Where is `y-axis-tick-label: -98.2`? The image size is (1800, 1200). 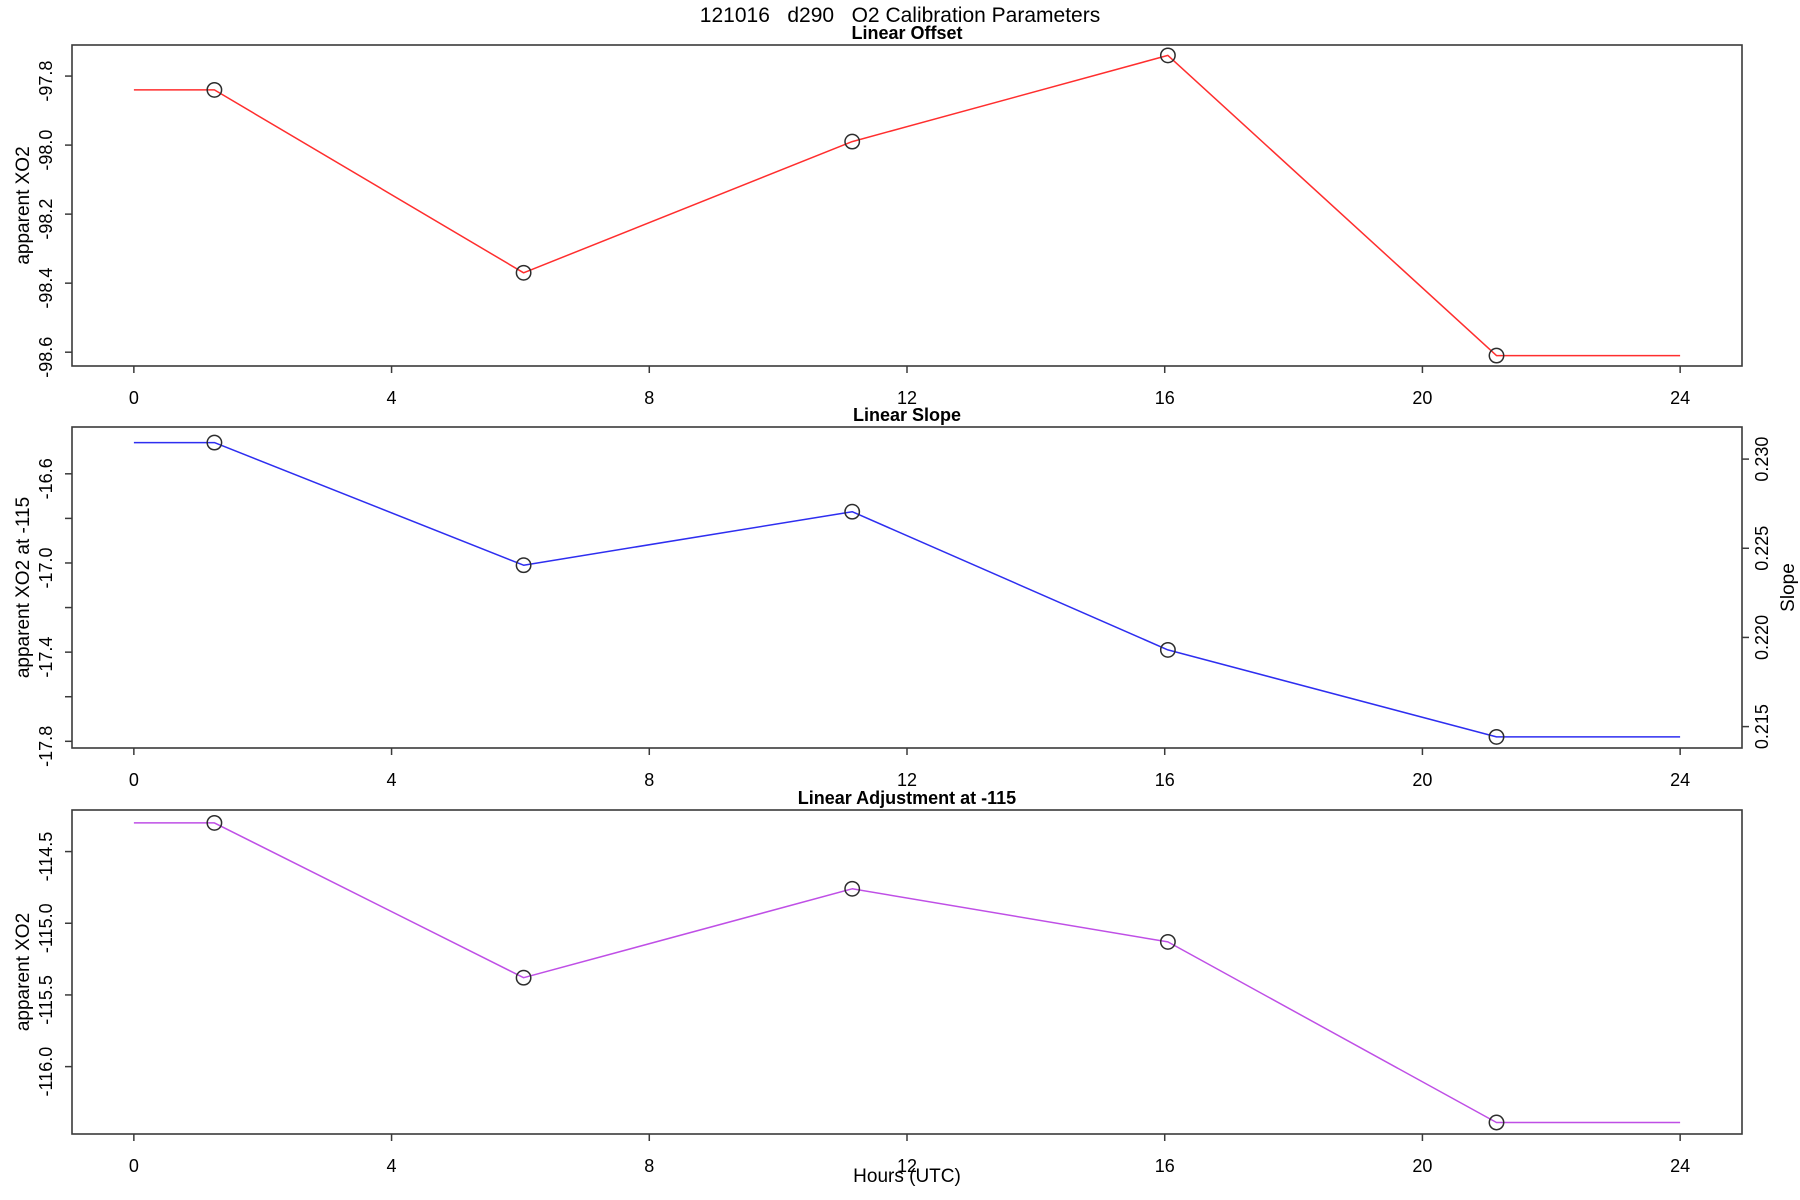
y-axis-tick-label: -98.2 is located at coordinates (46, 219).